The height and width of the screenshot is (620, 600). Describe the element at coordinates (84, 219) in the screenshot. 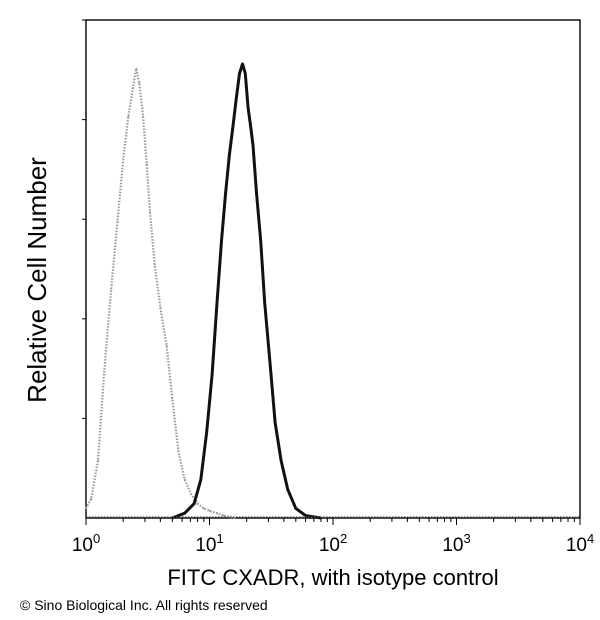

I see `y-axis-ticks` at that location.